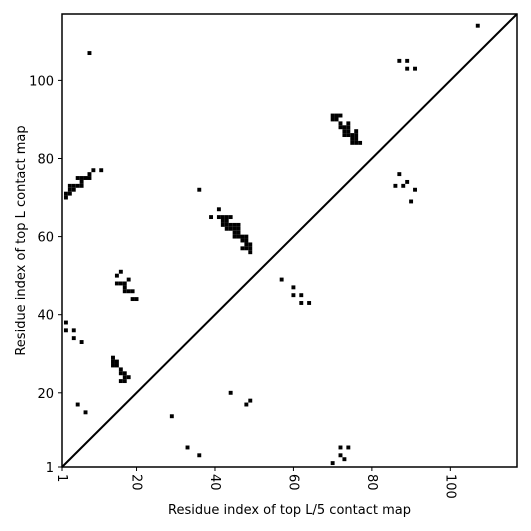 This screenshot has width=531, height=531. I want to click on x-axis-label: Residue index of top L/5 contact map, so click(289, 510).